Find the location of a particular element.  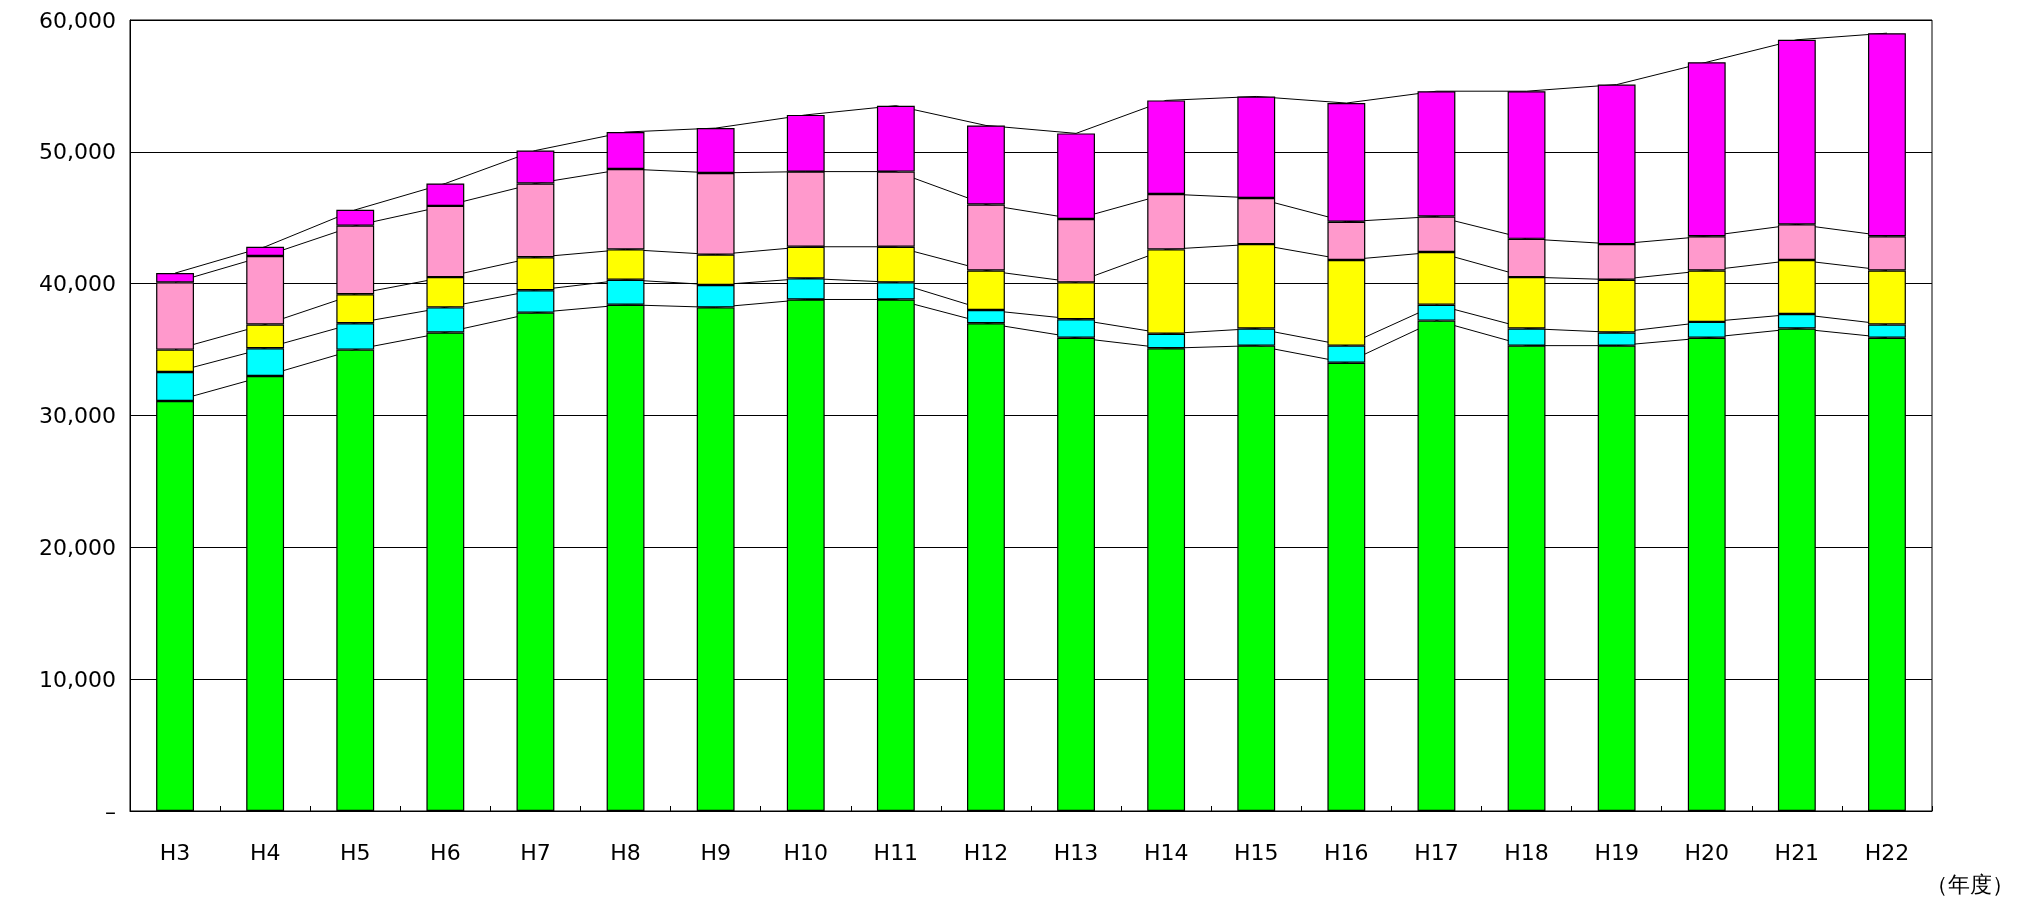

y-tick-label: 60,000 is located at coordinates (77, 20).